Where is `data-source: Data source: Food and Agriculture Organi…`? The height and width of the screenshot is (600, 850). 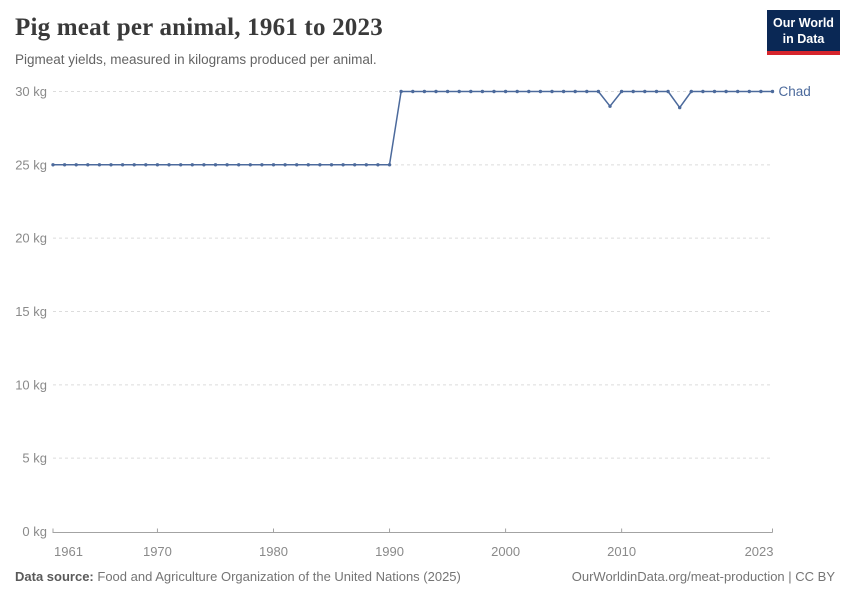 data-source: Data source: Food and Agriculture Organi… is located at coordinates (238, 576).